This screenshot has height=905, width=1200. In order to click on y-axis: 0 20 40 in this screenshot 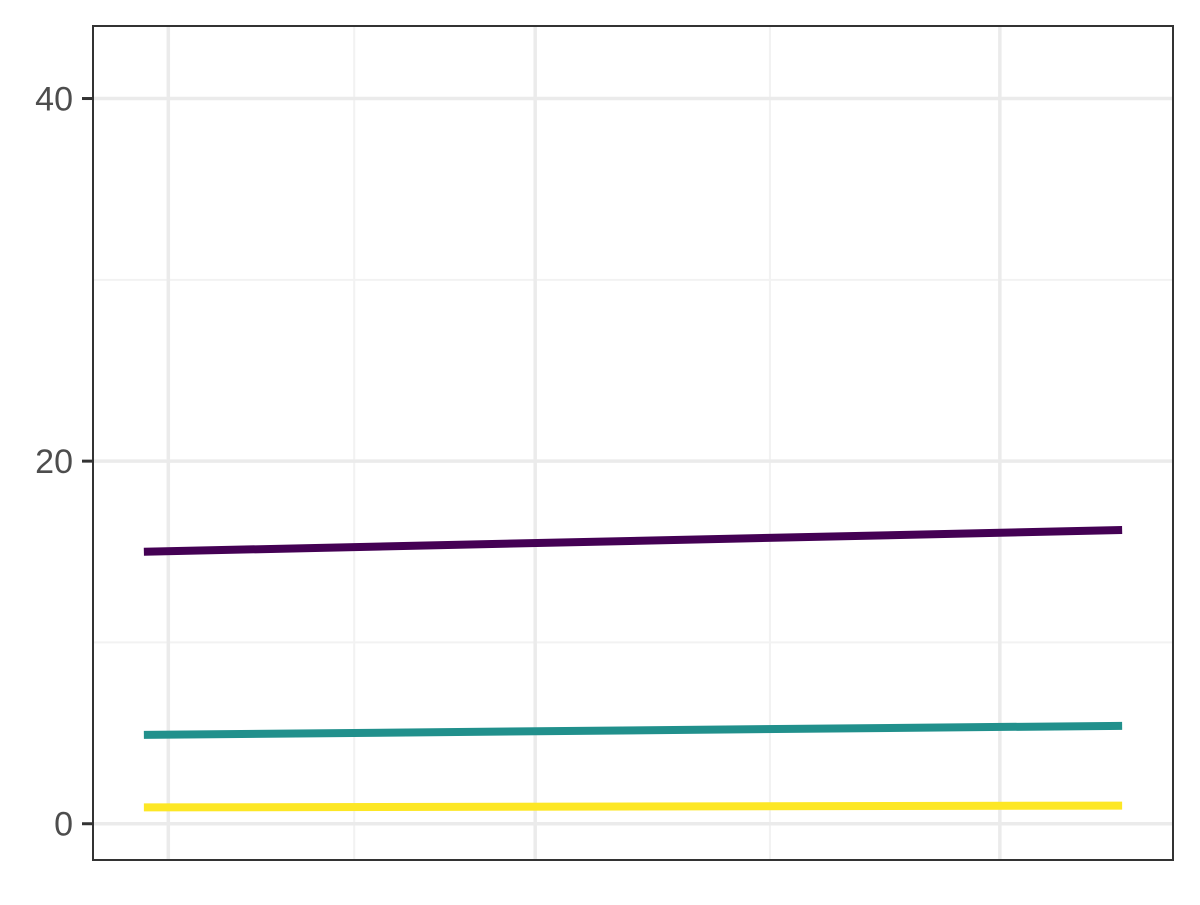, I will do `click(64, 462)`.